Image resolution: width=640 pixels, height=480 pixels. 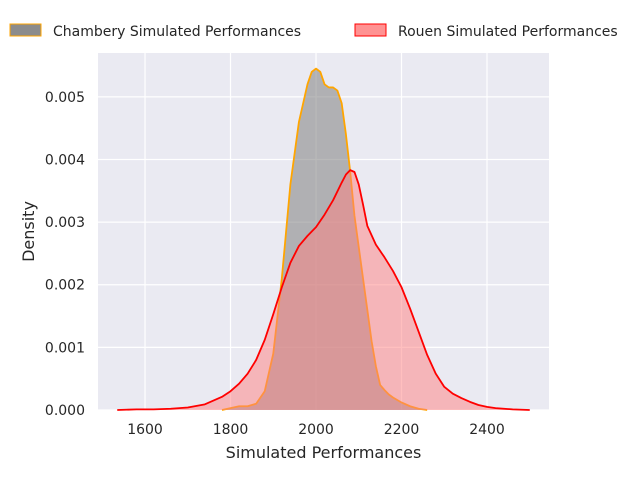 What do you see at coordinates (65, 223) in the screenshot?
I see `y-tick-label: 0.003` at bounding box center [65, 223].